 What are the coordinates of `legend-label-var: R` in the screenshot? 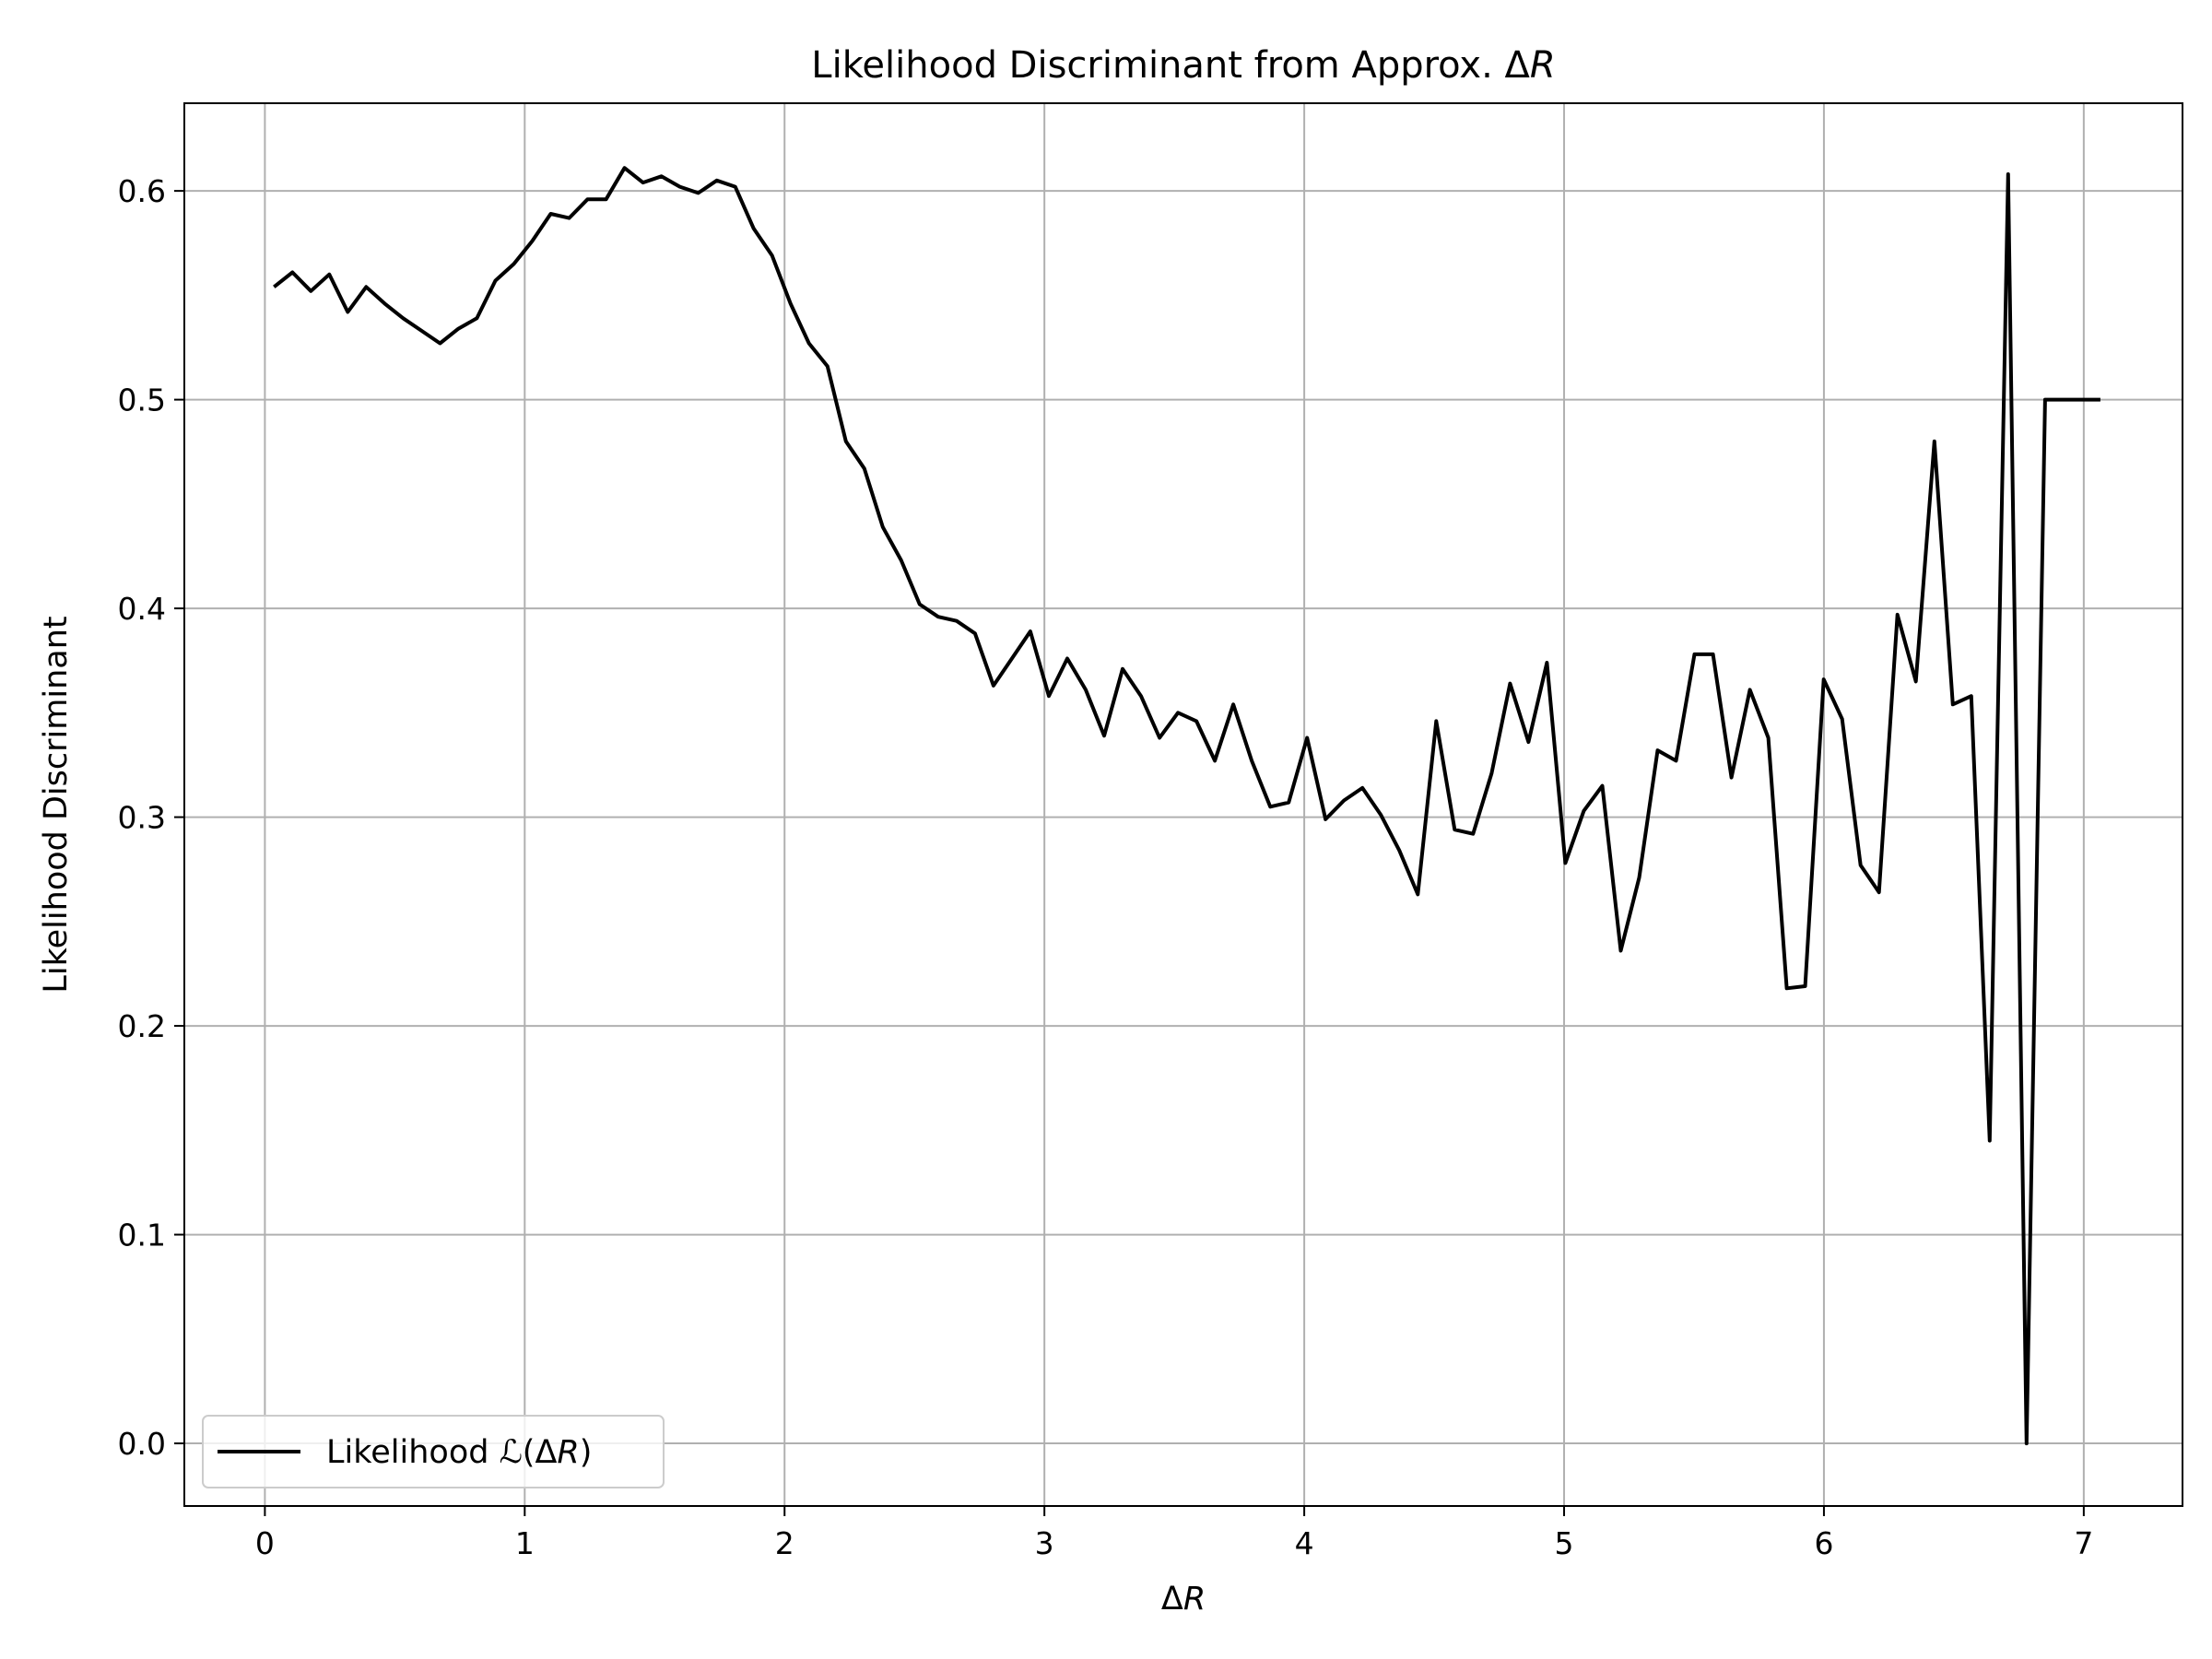 It's located at (568, 1452).